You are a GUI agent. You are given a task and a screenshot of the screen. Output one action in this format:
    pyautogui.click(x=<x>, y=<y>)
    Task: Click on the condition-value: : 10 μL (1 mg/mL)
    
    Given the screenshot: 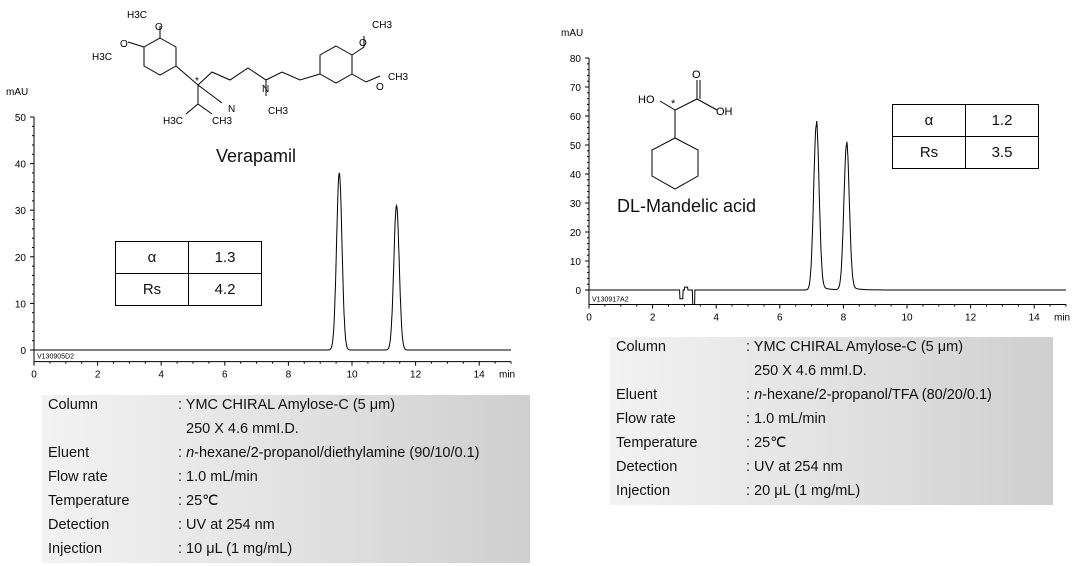 What is the action you would take?
    pyautogui.click(x=235, y=549)
    